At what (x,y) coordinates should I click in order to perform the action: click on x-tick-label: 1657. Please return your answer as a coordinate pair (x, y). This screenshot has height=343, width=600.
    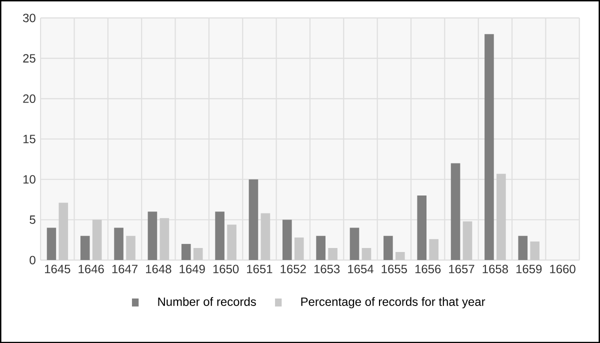
    Looking at the image, I should click on (461, 269).